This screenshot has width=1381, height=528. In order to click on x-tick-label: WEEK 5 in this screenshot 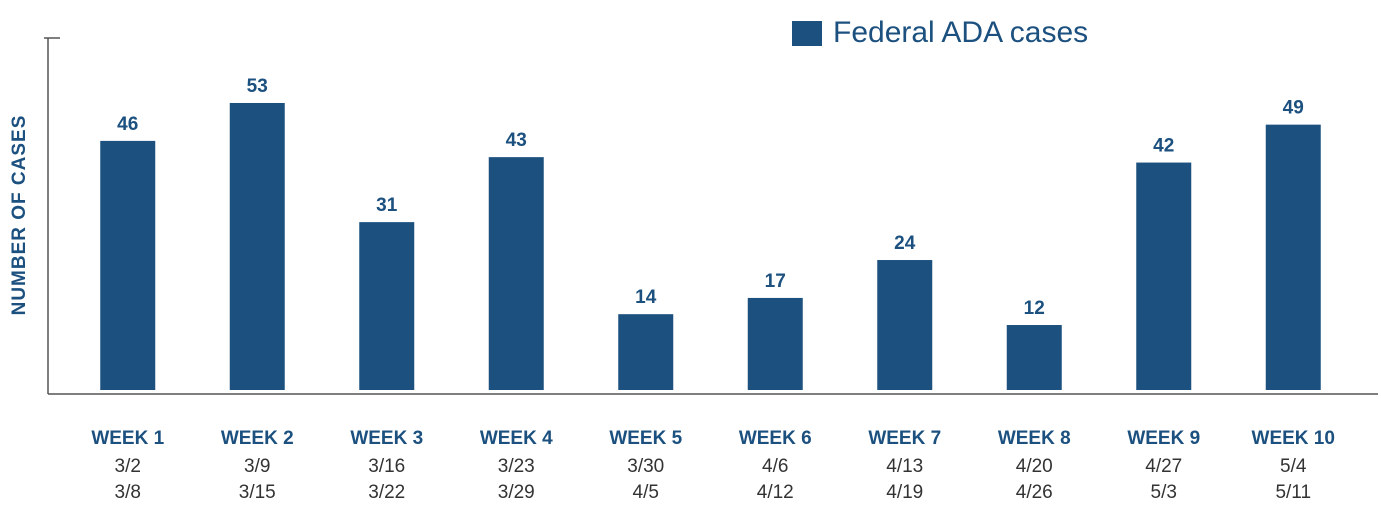, I will do `click(645, 438)`.